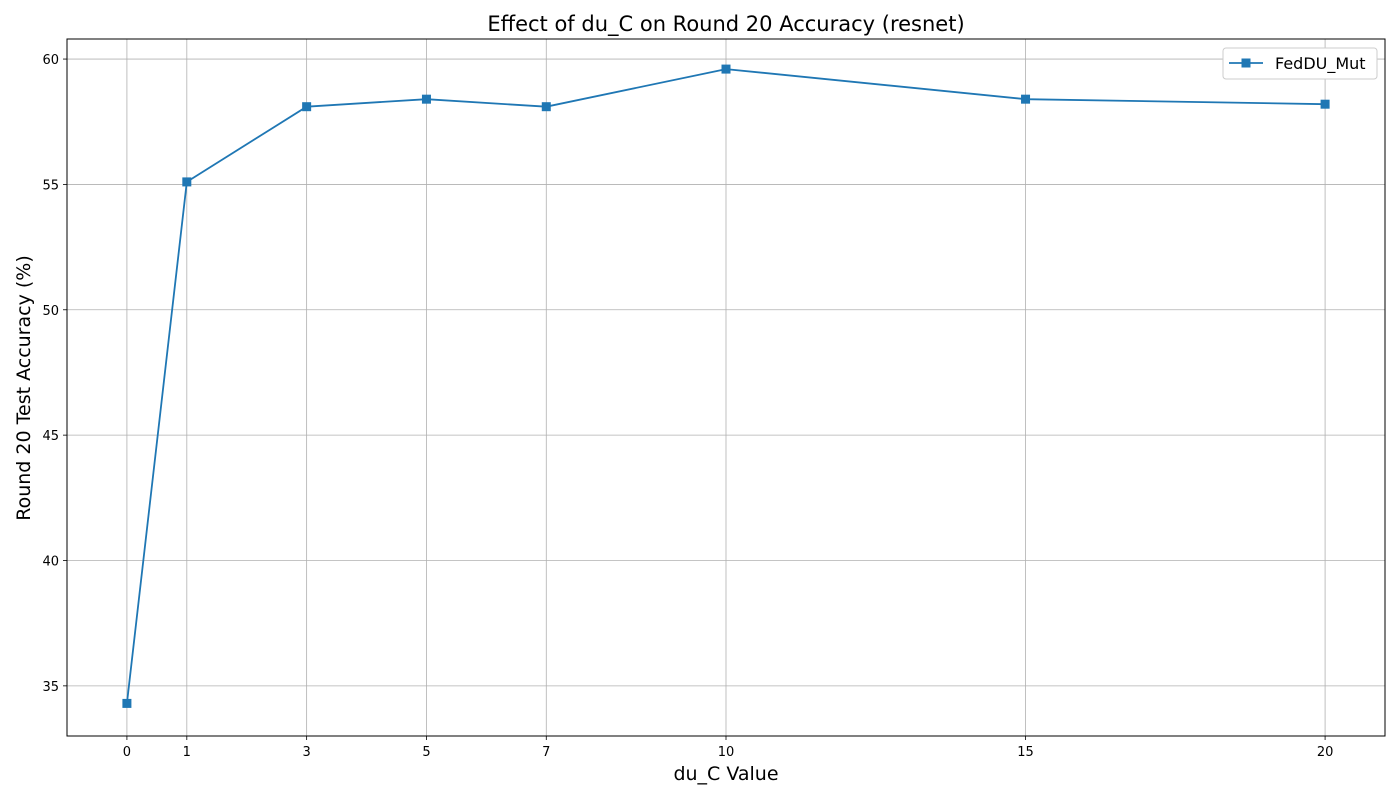 The image size is (1400, 804). I want to click on y-tick-label: 40, so click(50, 561).